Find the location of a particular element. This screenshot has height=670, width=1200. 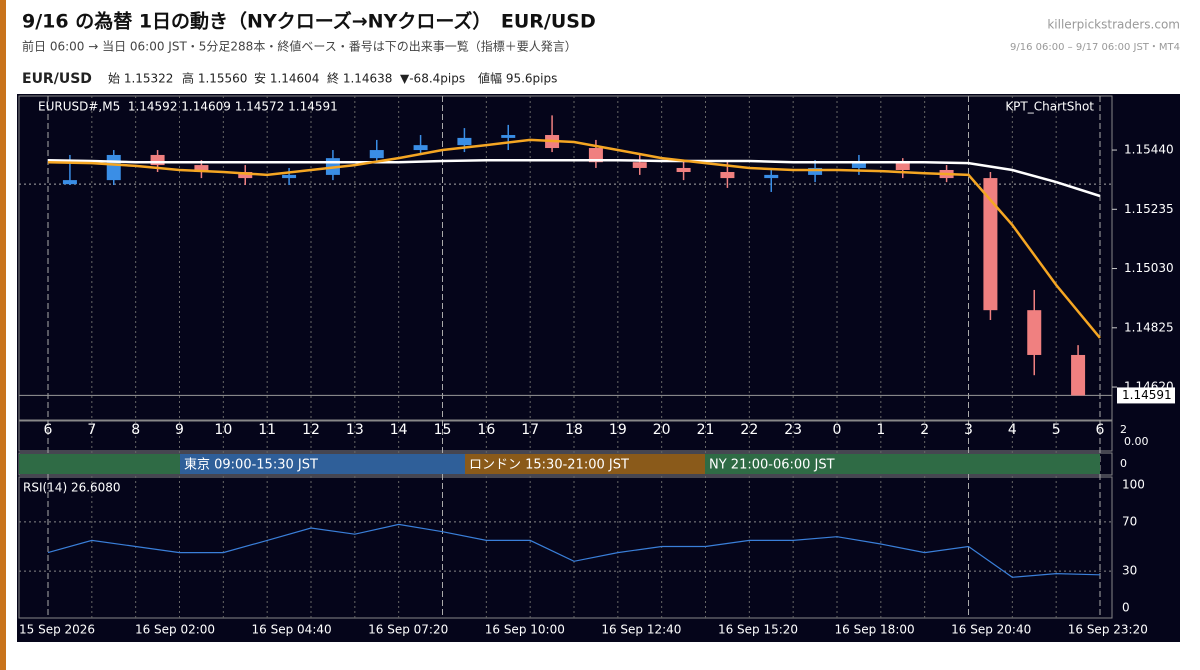

hour-label: 18 is located at coordinates (574, 430).